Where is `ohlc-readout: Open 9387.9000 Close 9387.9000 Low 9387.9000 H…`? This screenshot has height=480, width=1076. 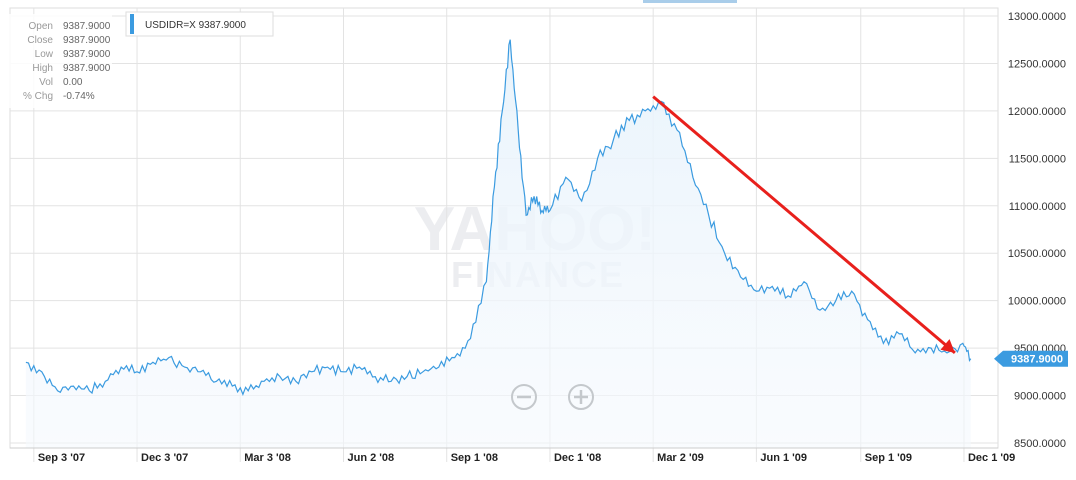
ohlc-readout: Open 9387.9000 Close 9387.9000 Low 9387.9000 H… is located at coordinates (67, 61).